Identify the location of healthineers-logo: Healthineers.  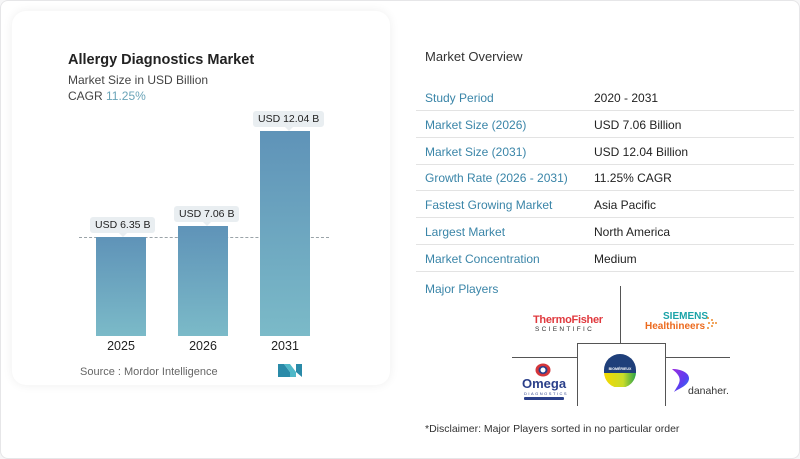
(675, 326).